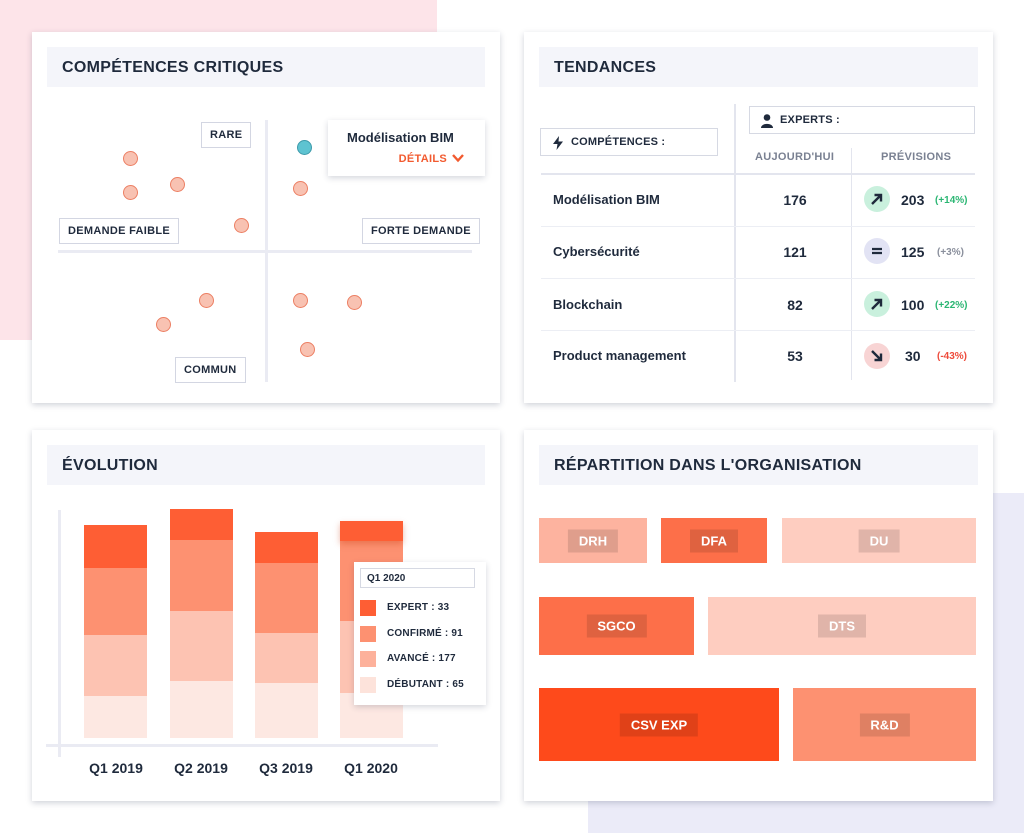 The height and width of the screenshot is (833, 1024). I want to click on trends-card-header: TENDANCES, so click(758, 67).